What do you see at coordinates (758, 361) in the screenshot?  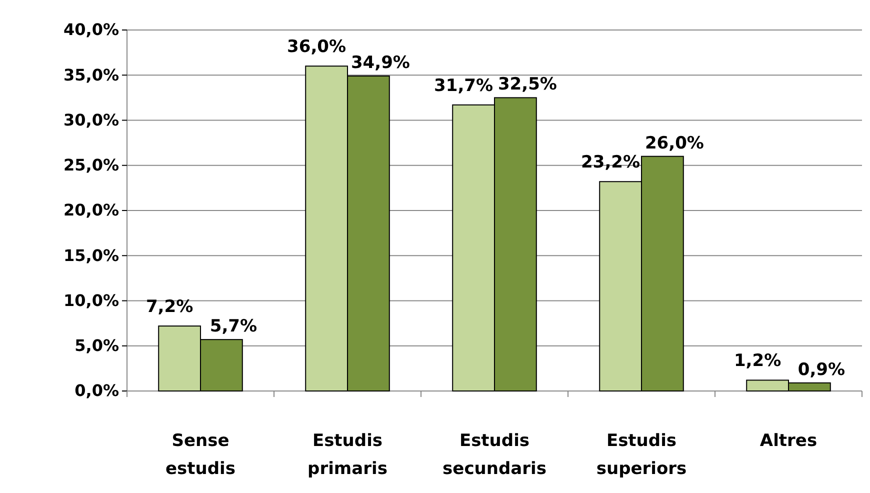 I see `data-label: 1,2%` at bounding box center [758, 361].